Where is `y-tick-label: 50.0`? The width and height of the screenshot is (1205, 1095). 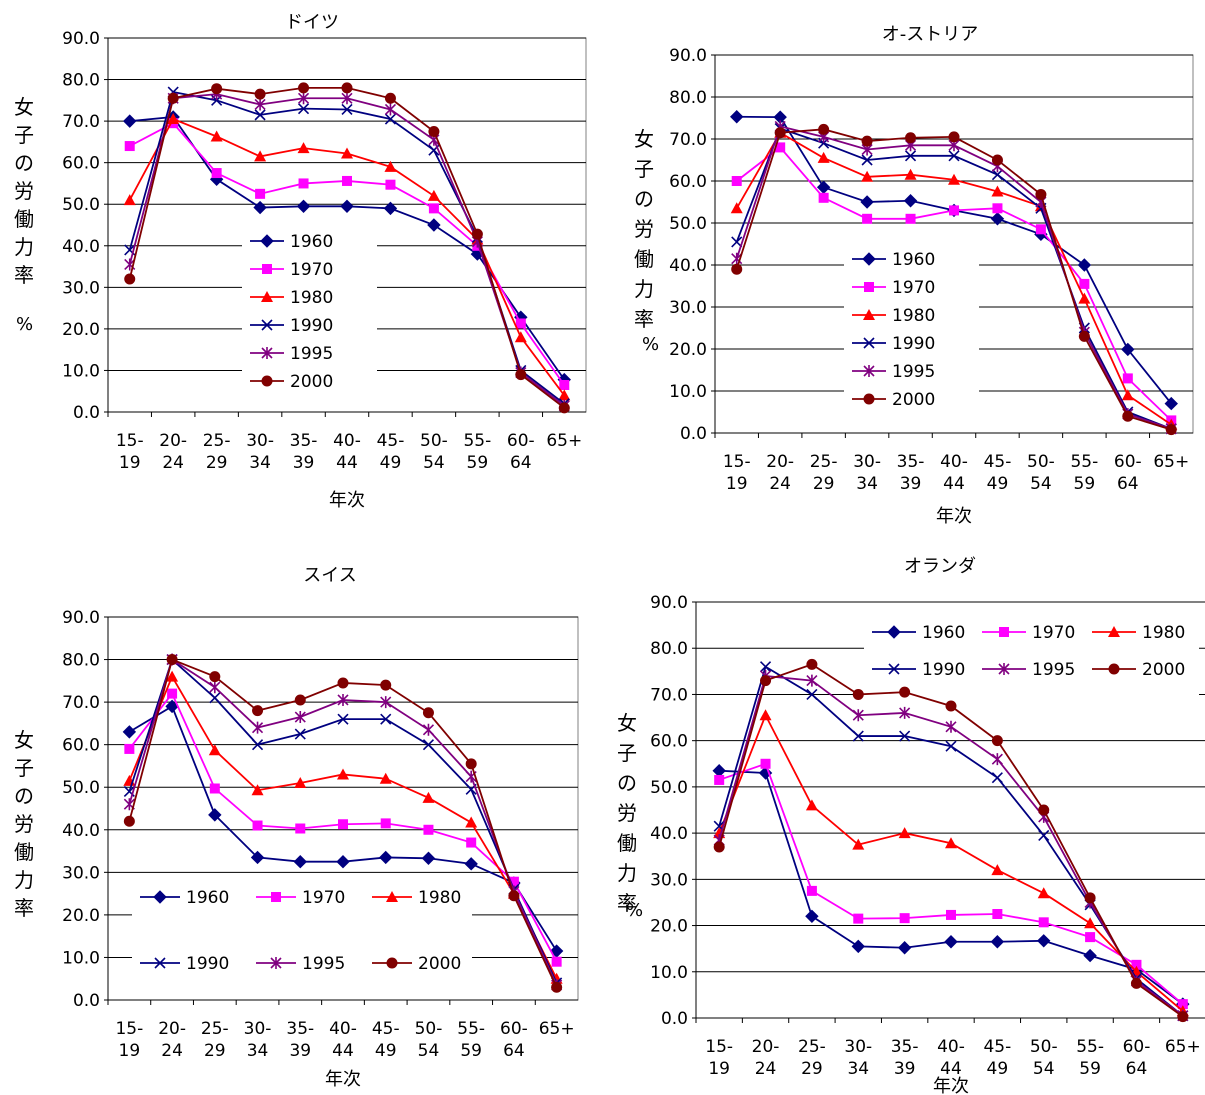
y-tick-label: 50.0 is located at coordinates (688, 224).